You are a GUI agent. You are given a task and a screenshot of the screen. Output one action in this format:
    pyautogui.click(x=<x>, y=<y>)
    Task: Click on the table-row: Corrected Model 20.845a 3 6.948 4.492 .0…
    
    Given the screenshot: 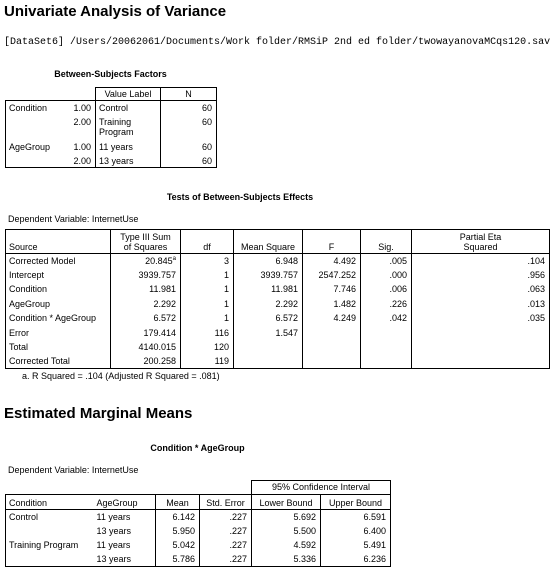 What is the action you would take?
    pyautogui.click(x=277, y=260)
    